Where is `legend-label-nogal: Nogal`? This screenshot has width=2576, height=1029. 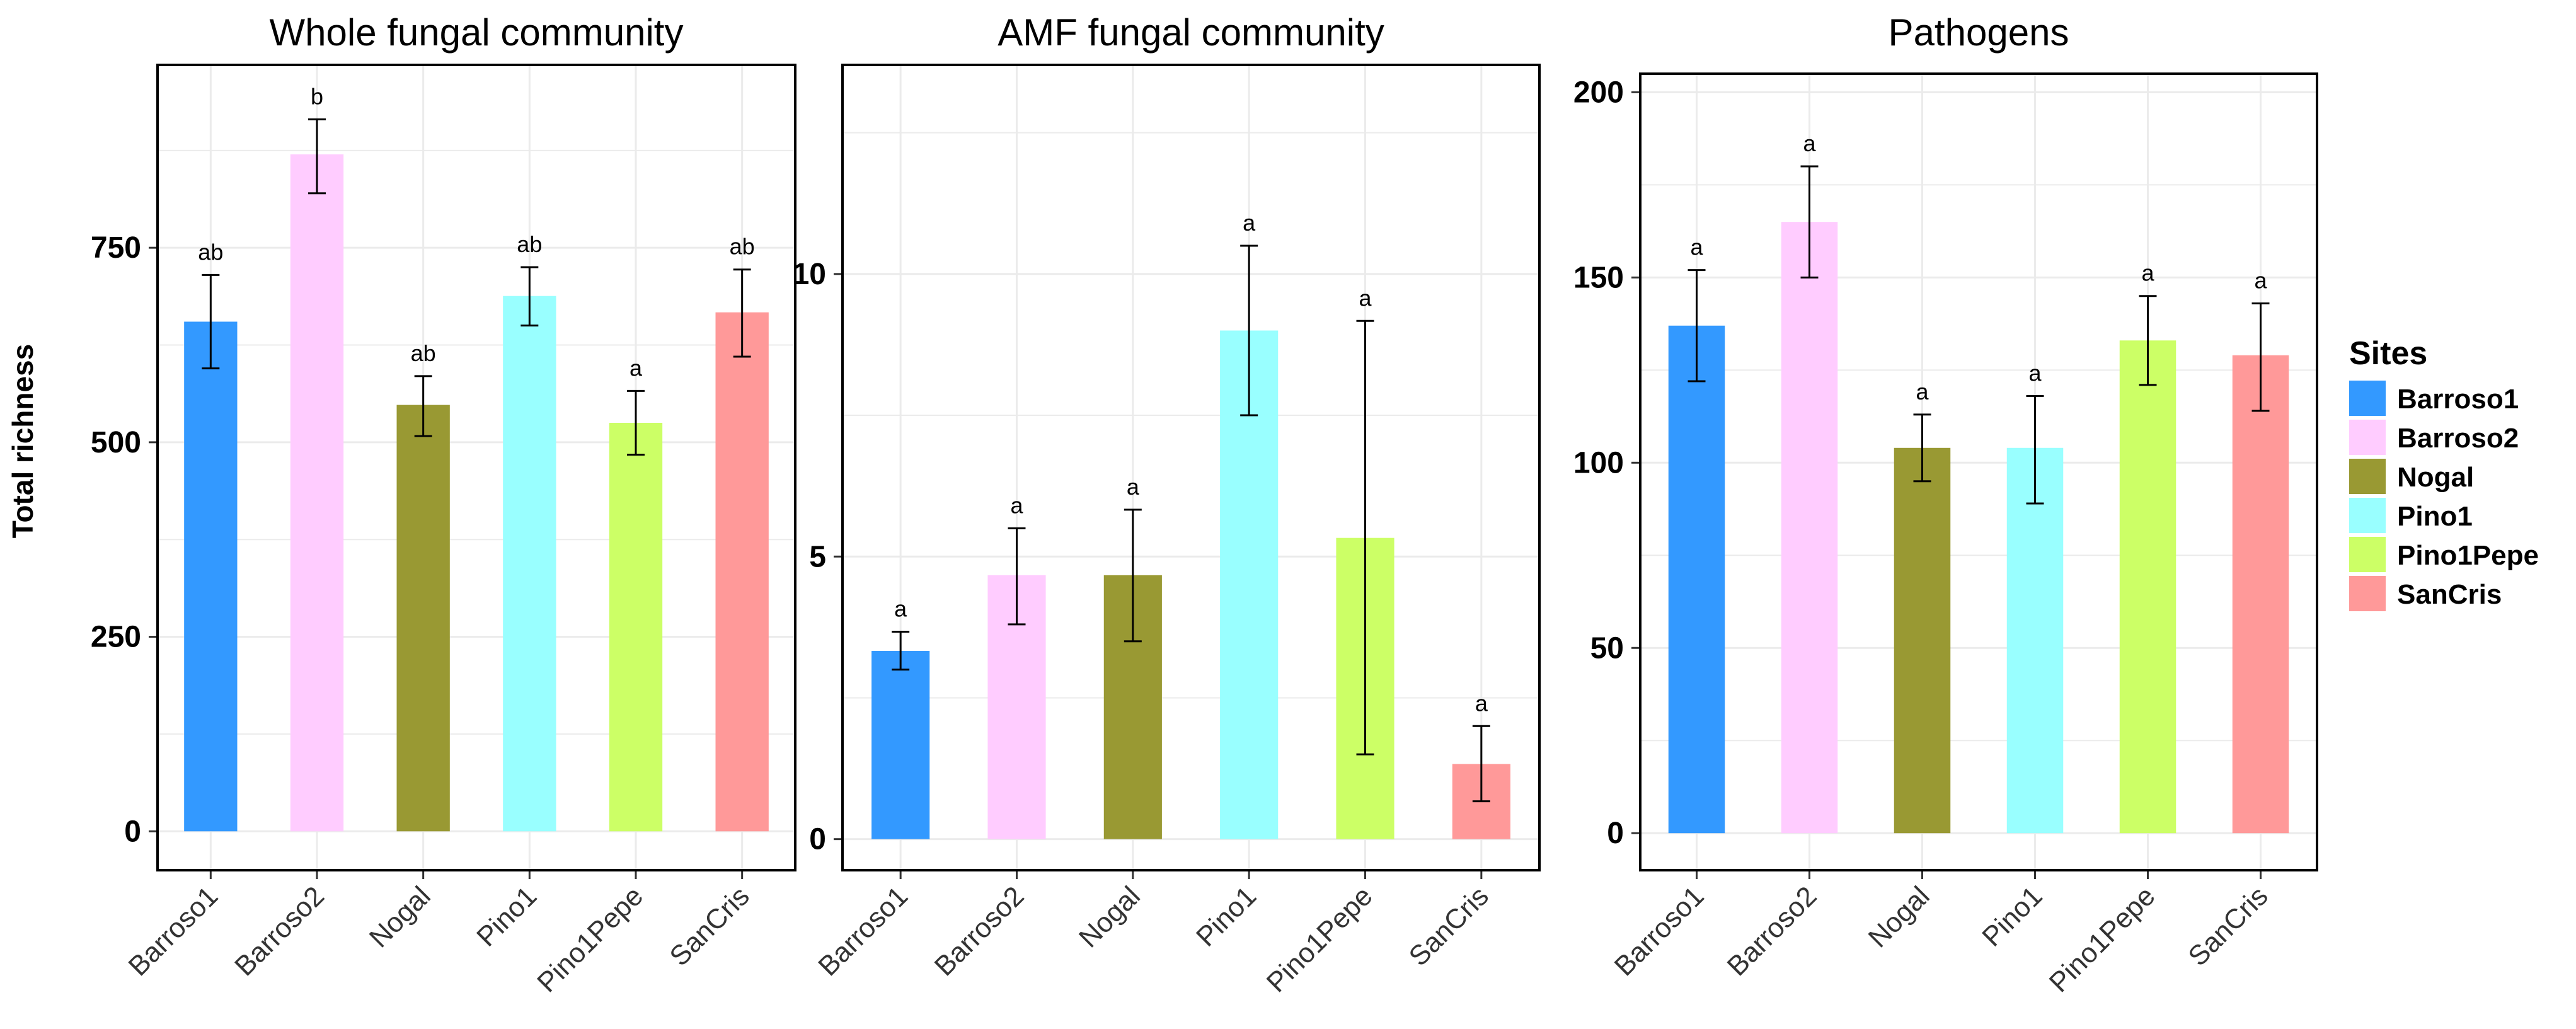 legend-label-nogal: Nogal is located at coordinates (2435, 477).